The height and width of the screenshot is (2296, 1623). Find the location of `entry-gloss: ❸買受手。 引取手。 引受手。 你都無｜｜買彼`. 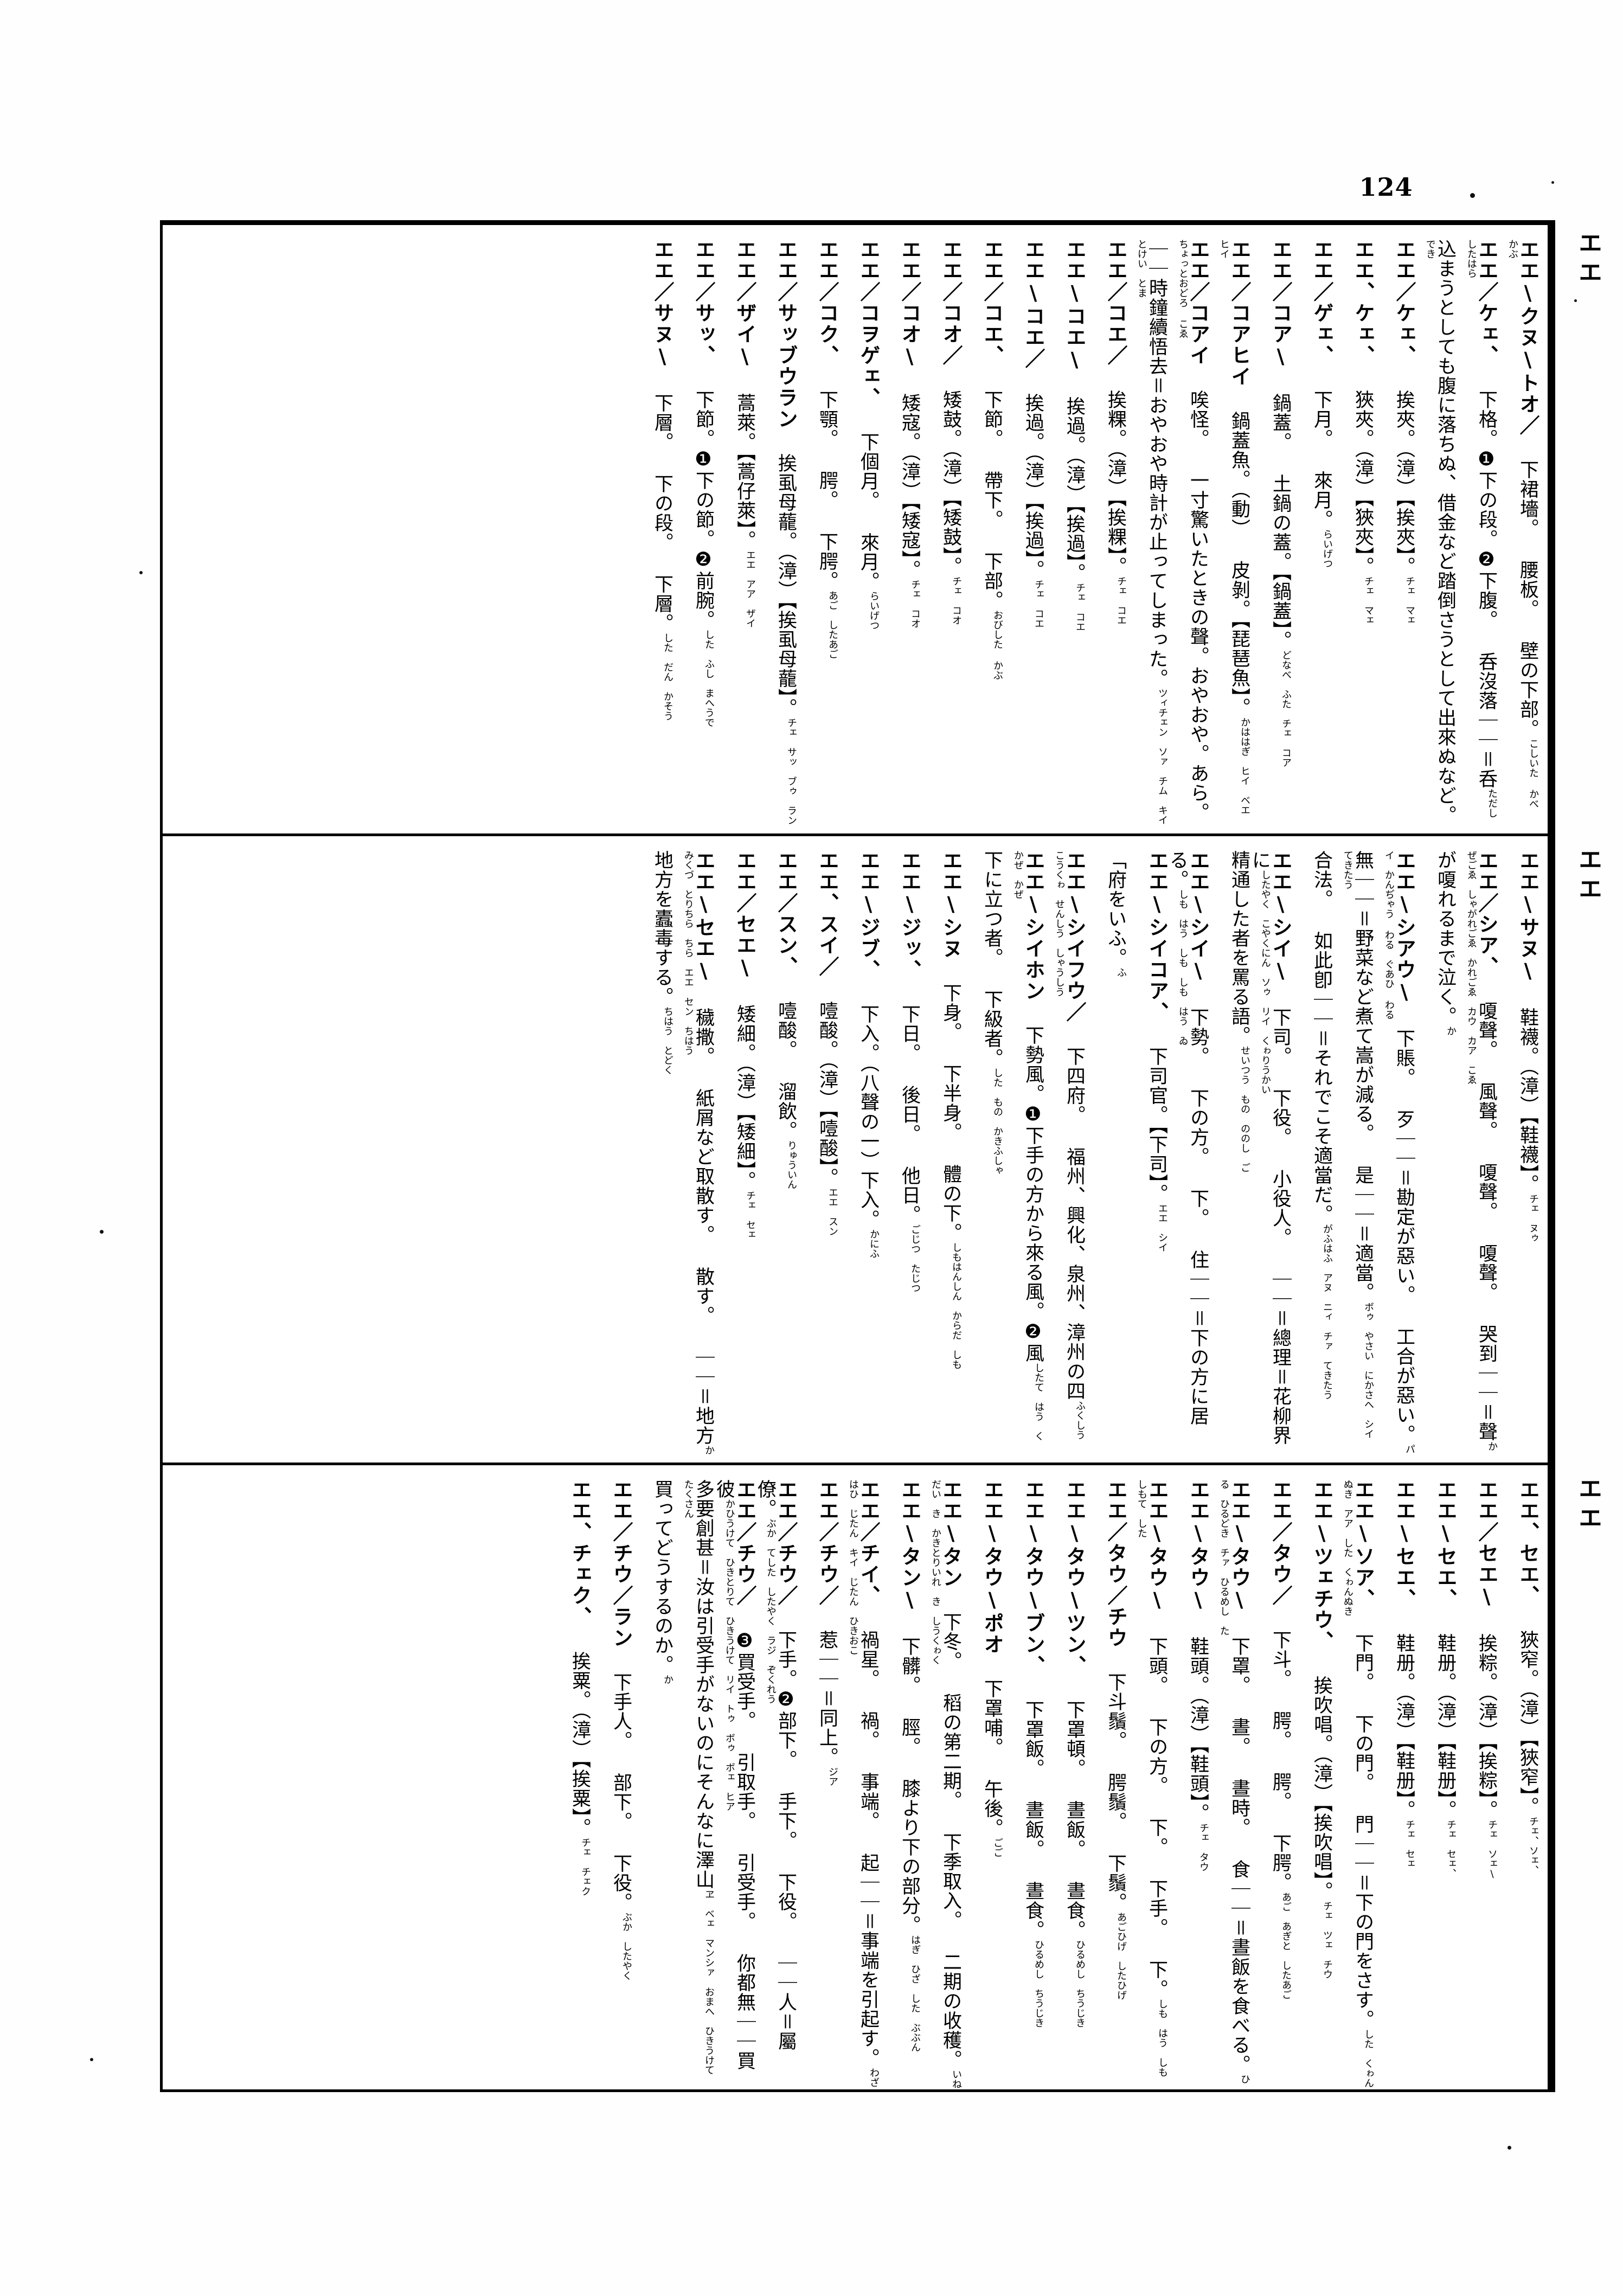

entry-gloss: ❸買受手。 引取手。 引受手。 你都無｜｜買彼 is located at coordinates (734, 1774).